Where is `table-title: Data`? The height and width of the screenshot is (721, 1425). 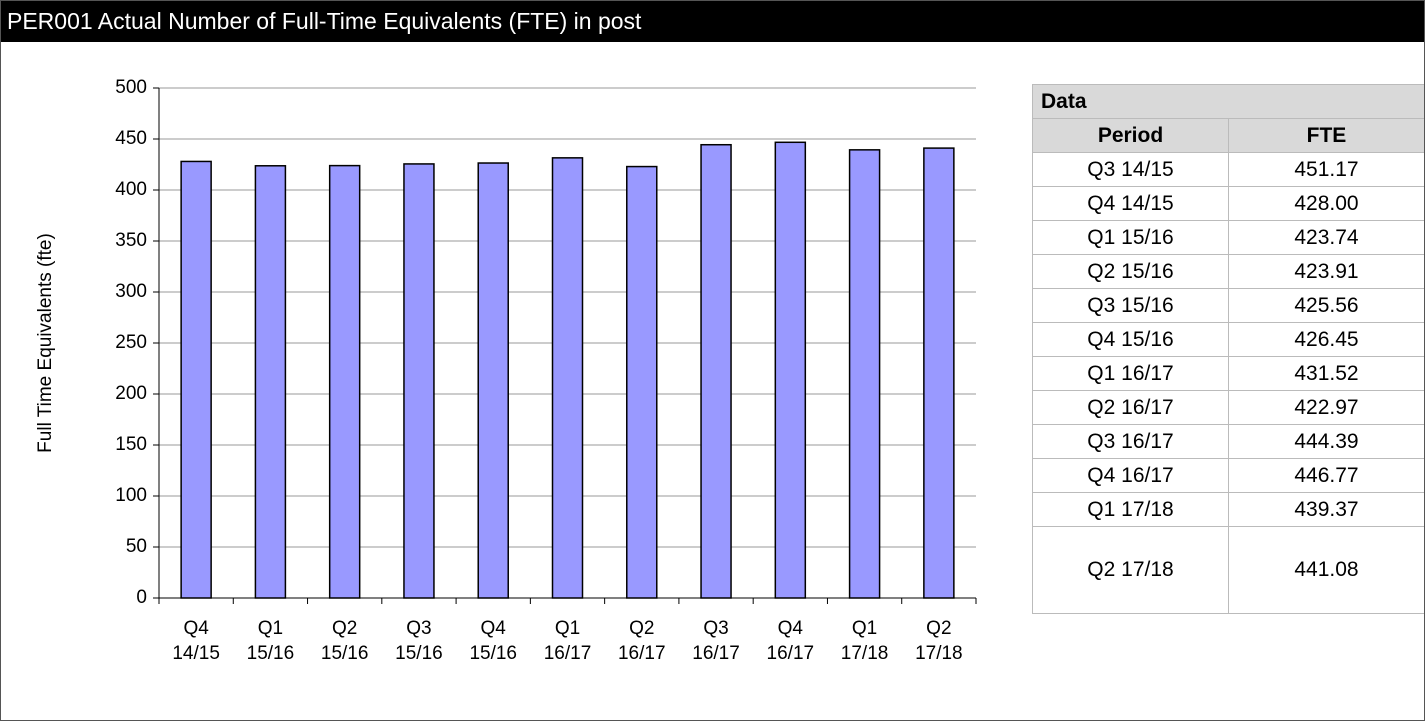 table-title: Data is located at coordinates (1228, 101).